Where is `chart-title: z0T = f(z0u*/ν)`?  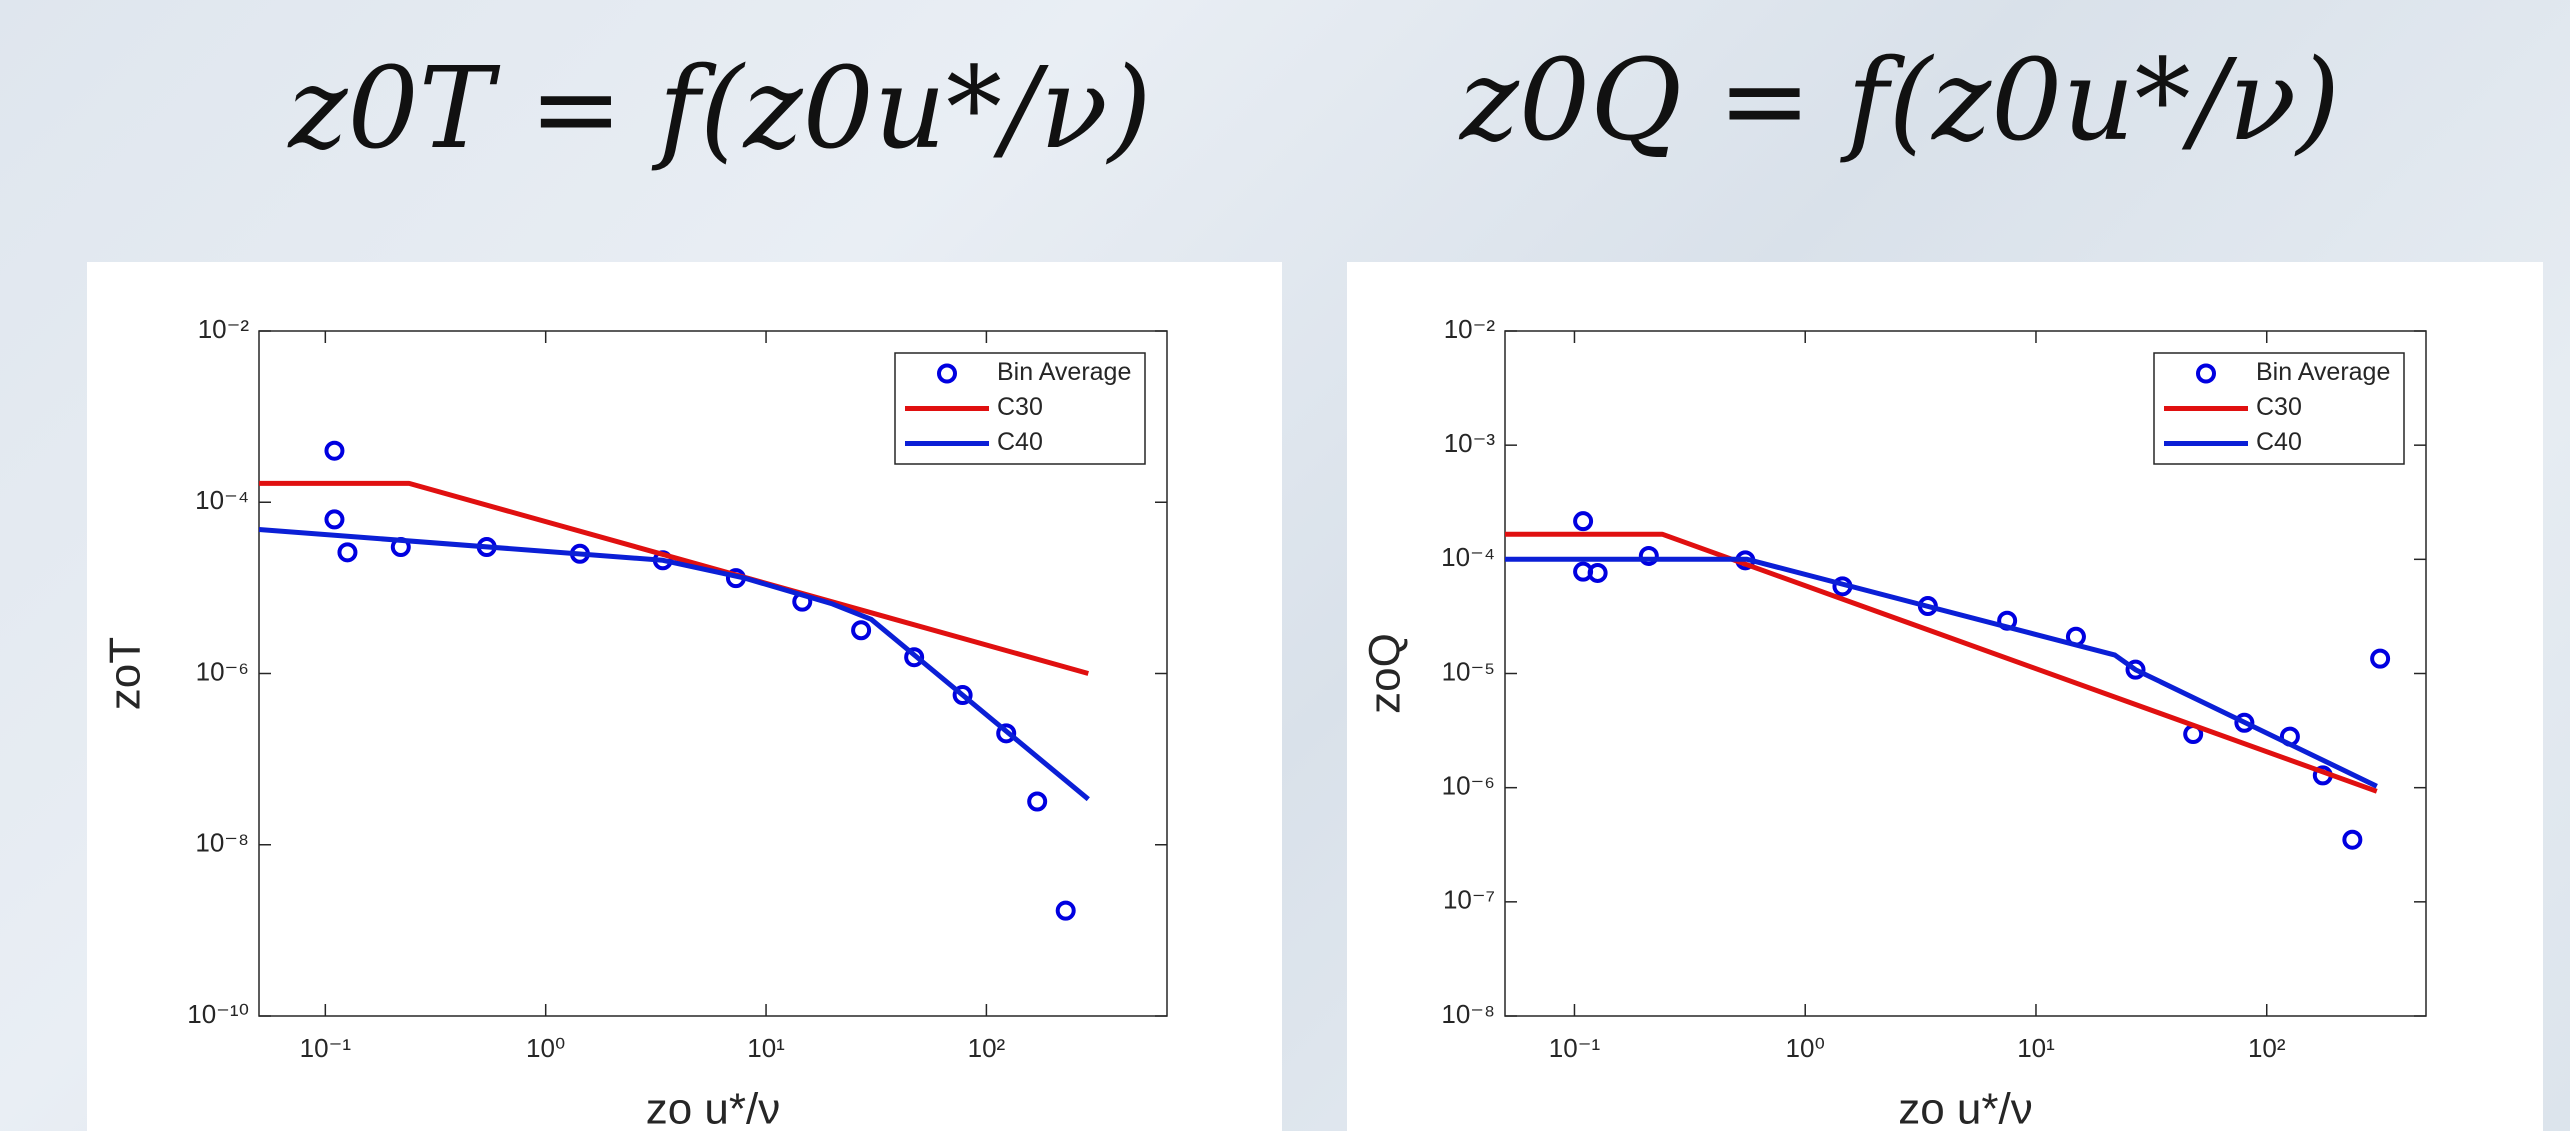 chart-title: z0T = f(z0u*/ν) is located at coordinates (718, 109).